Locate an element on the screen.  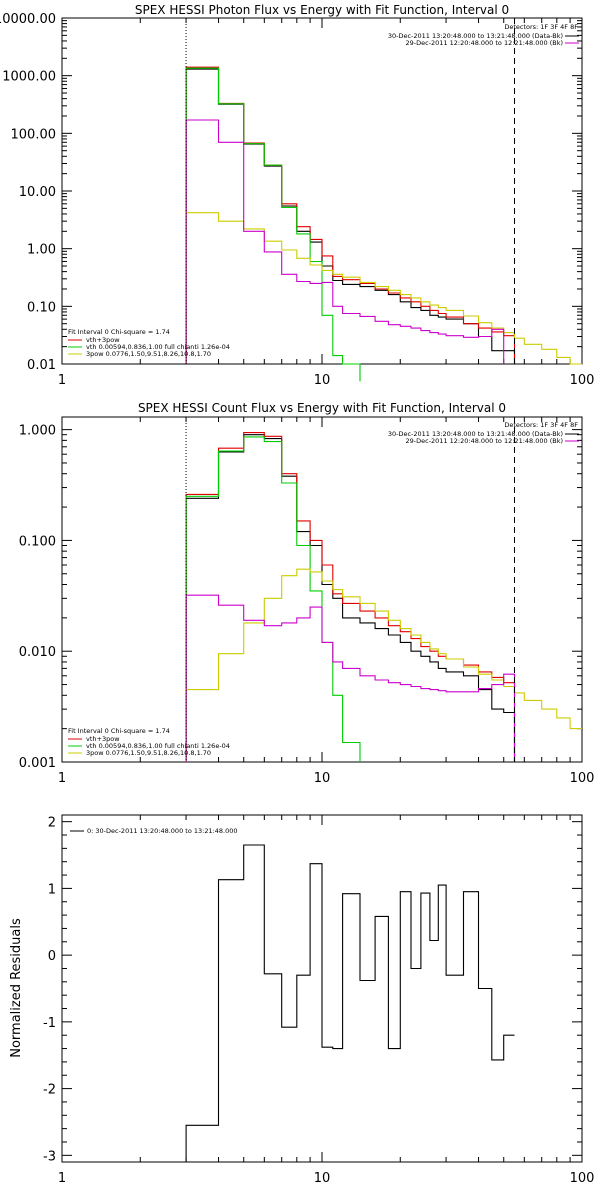
y-tick-label: 0.01 is located at coordinates (41, 365).